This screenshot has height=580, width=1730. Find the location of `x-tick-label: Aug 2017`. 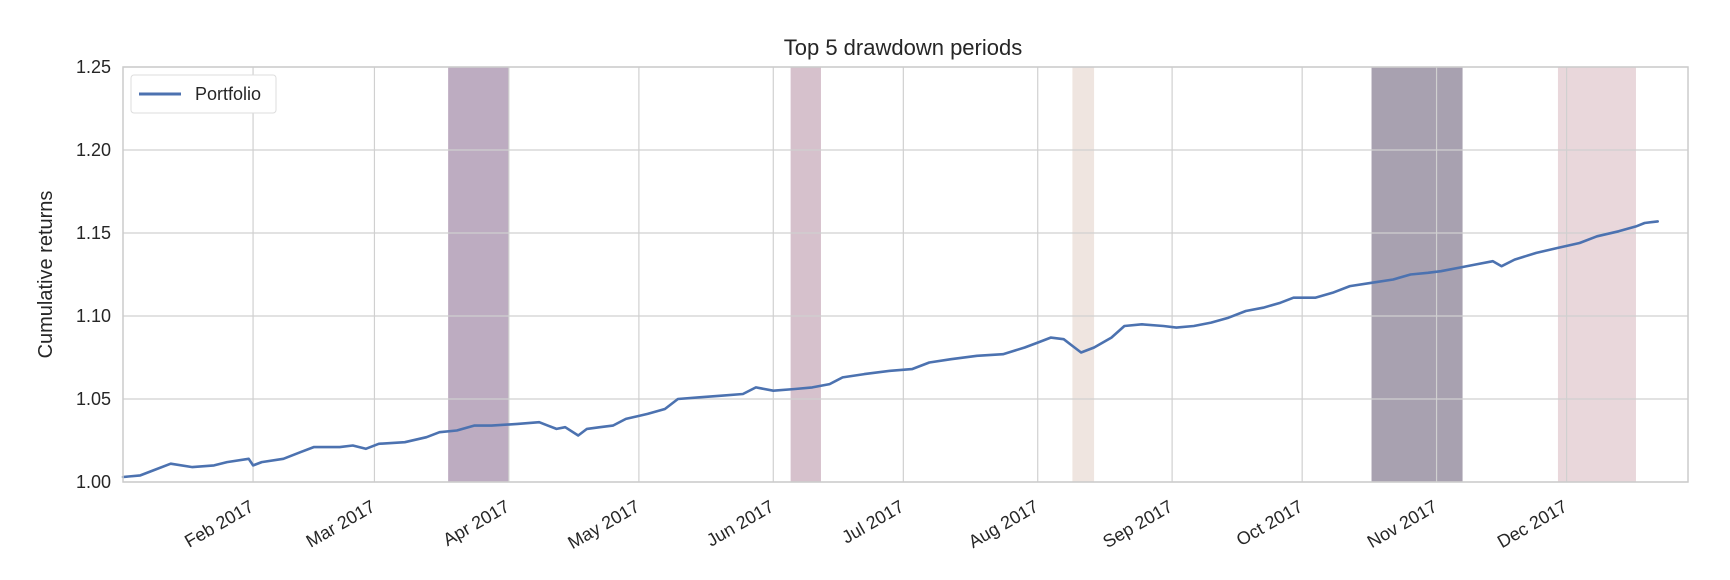

x-tick-label: Aug 2017 is located at coordinates (1003, 524).